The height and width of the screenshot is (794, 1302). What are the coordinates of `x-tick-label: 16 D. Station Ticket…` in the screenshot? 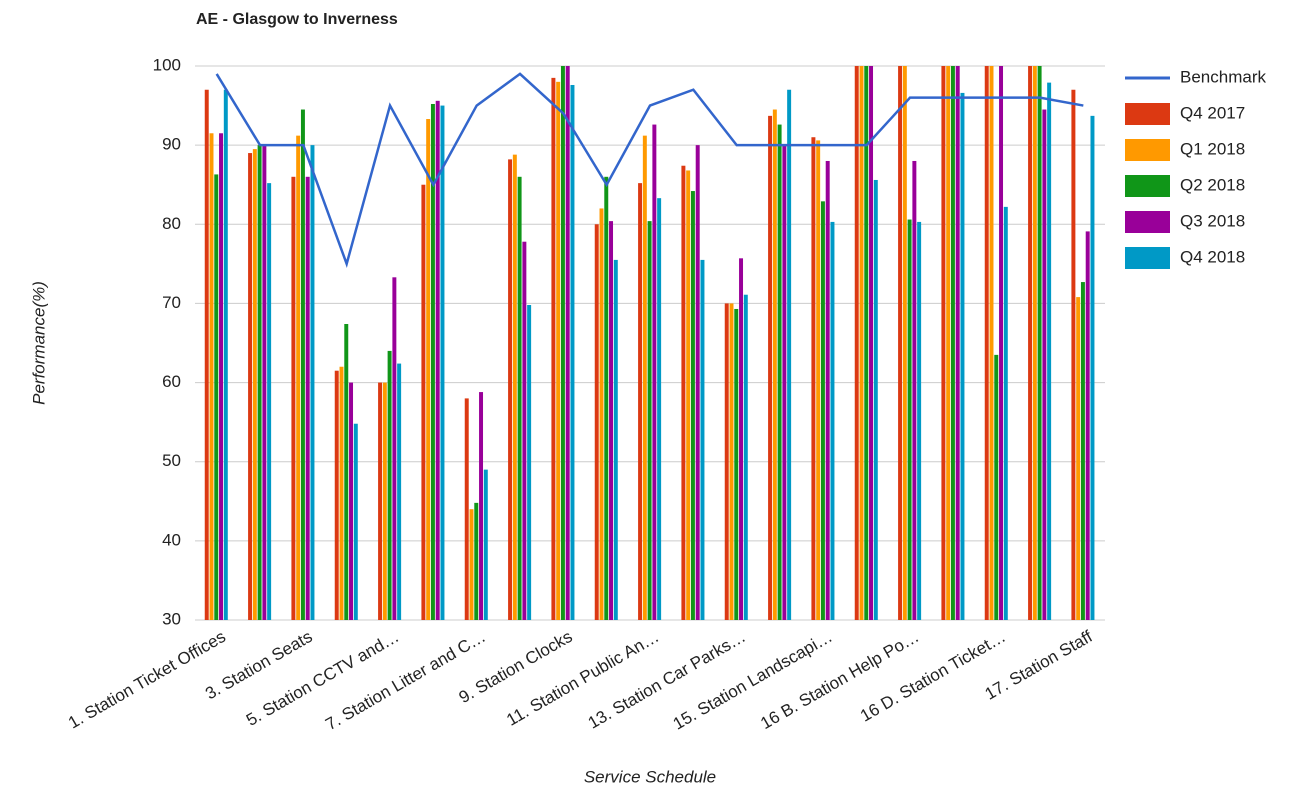 It's located at (933, 676).